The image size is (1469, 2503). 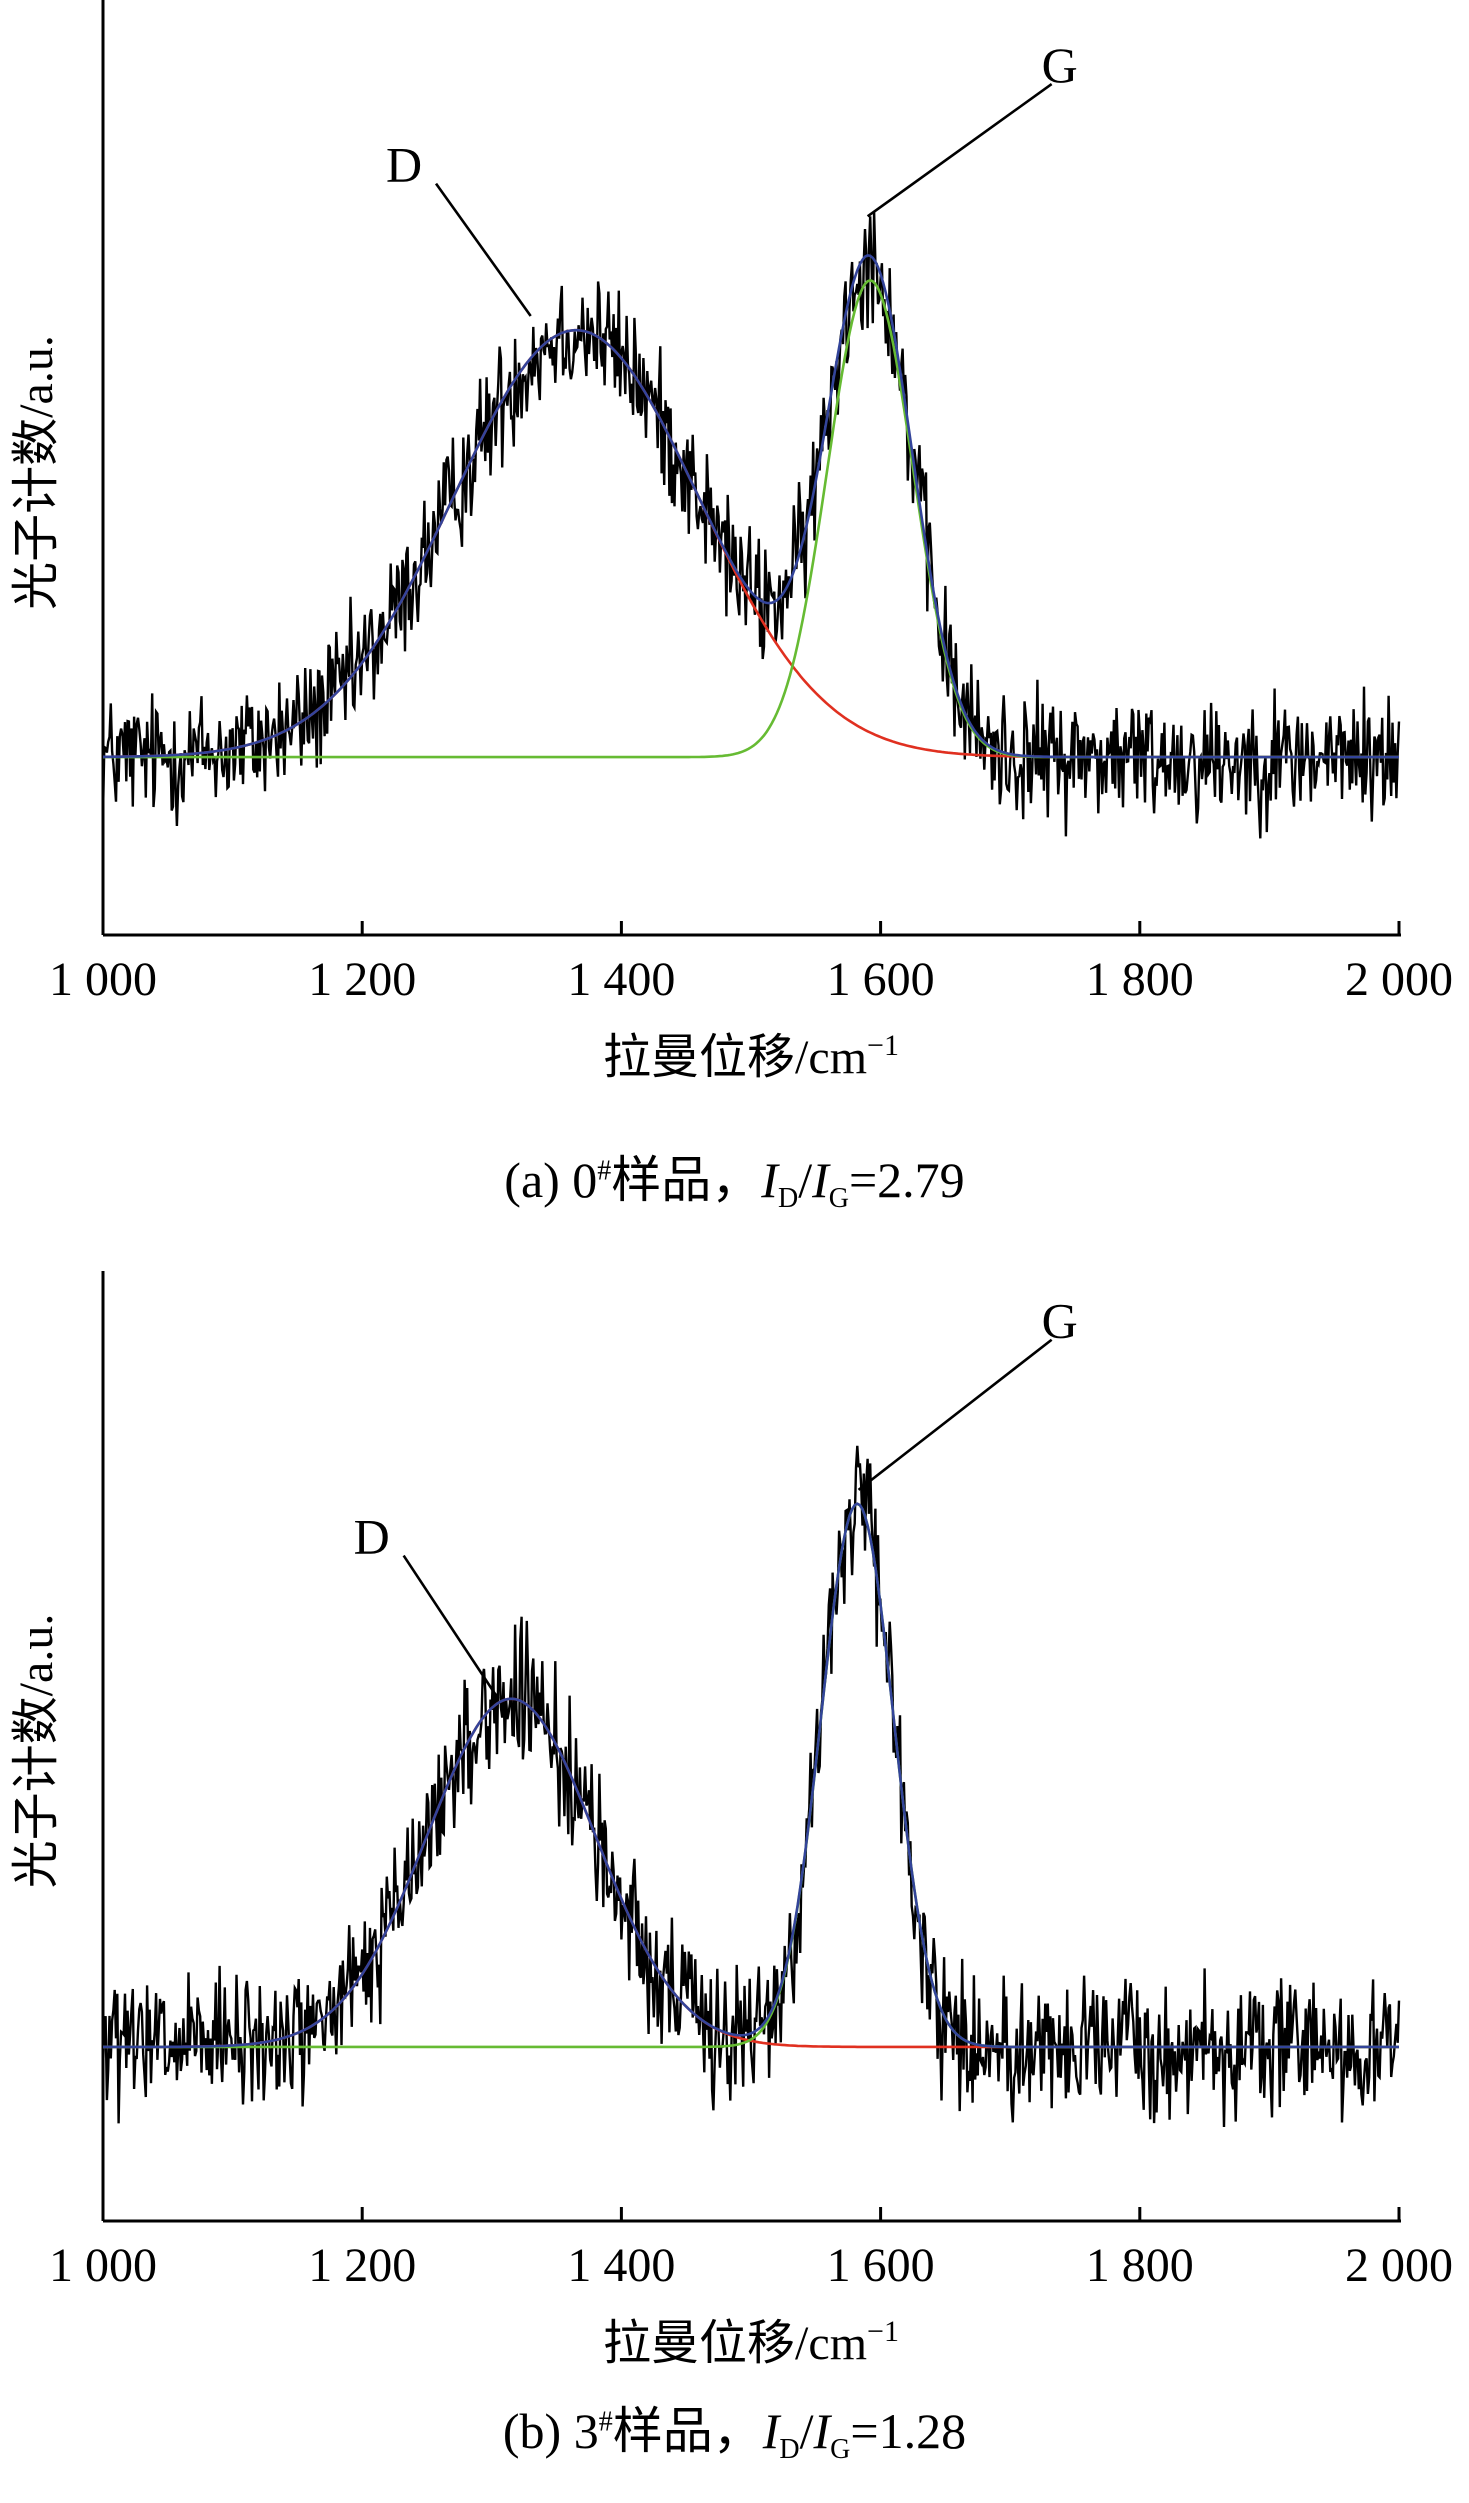 I want to click on caption-b-prefix: (b) 3, so click(x=550, y=2431).